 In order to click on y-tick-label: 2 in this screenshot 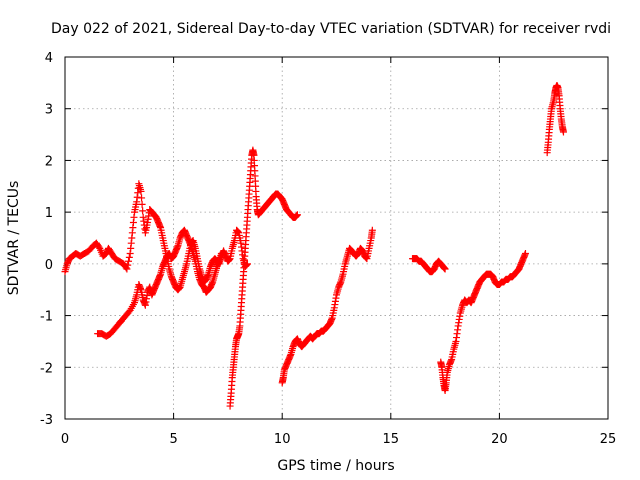, I will do `click(49, 161)`.